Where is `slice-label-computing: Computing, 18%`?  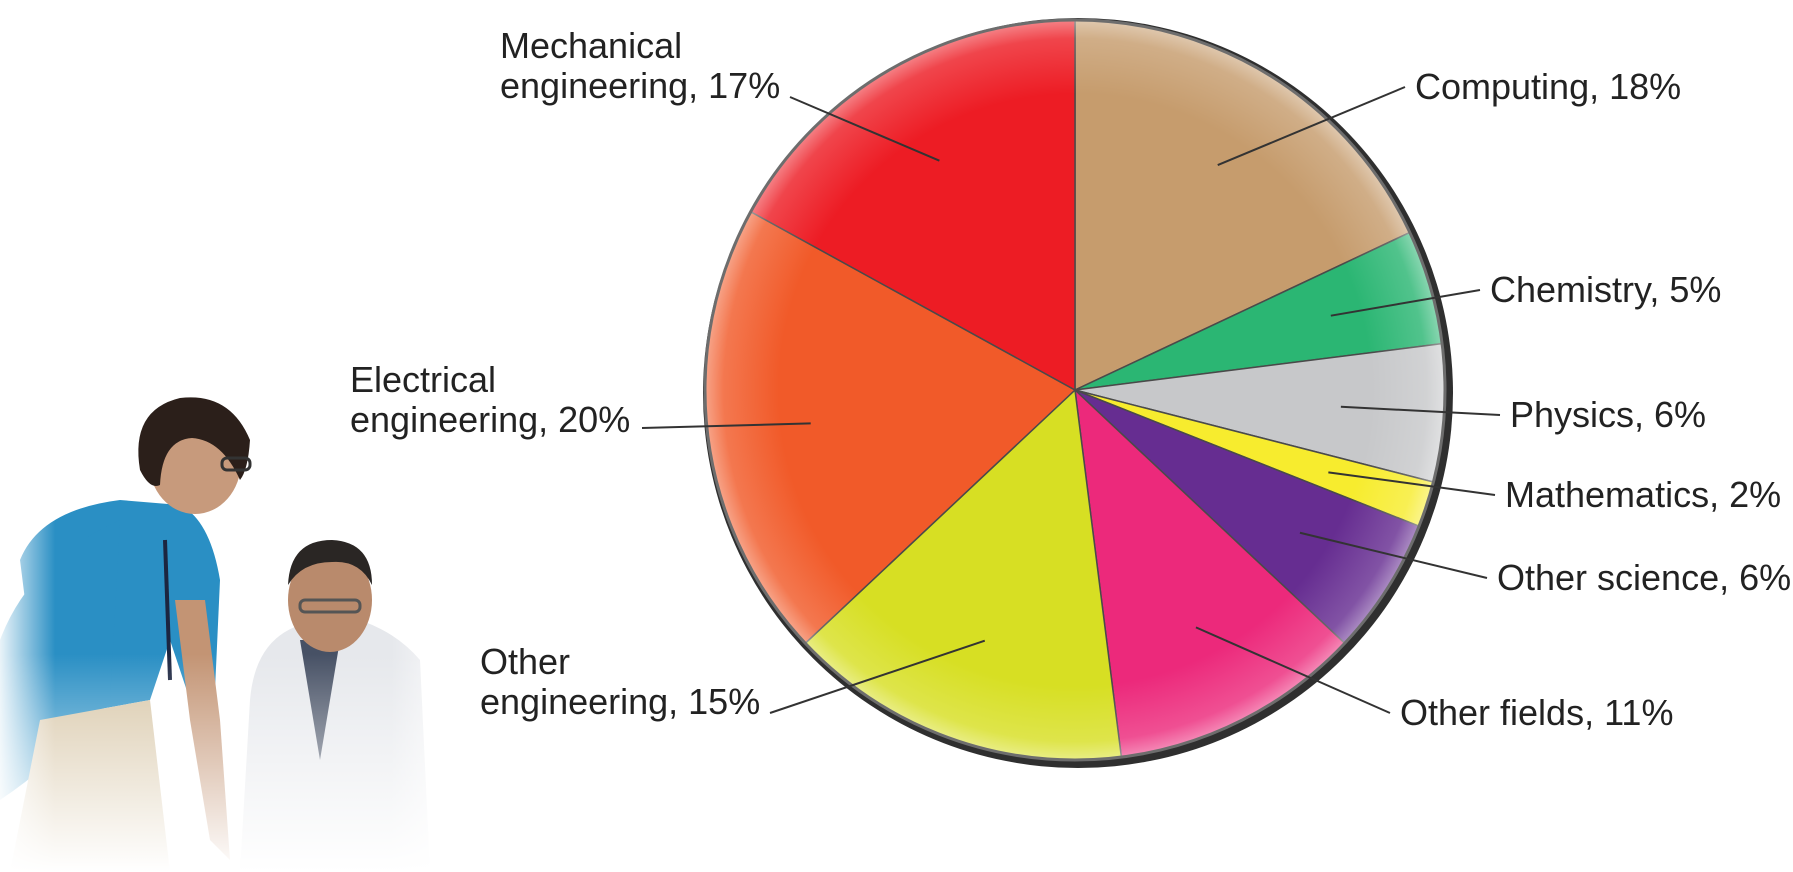
slice-label-computing: Computing, 18% is located at coordinates (1548, 86).